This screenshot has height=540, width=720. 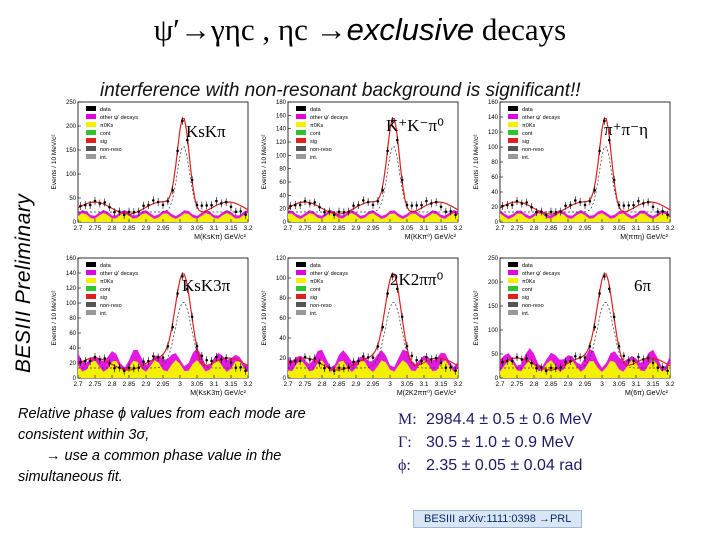 What do you see at coordinates (206, 131) in the screenshot?
I see `mode-label-kskpi: KsKπ` at bounding box center [206, 131].